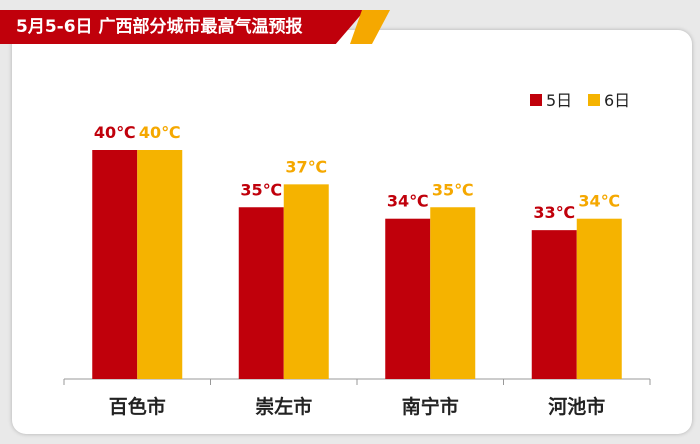 The height and width of the screenshot is (444, 700). Describe the element at coordinates (617, 100) in the screenshot. I see `legend-label: 6日` at that location.